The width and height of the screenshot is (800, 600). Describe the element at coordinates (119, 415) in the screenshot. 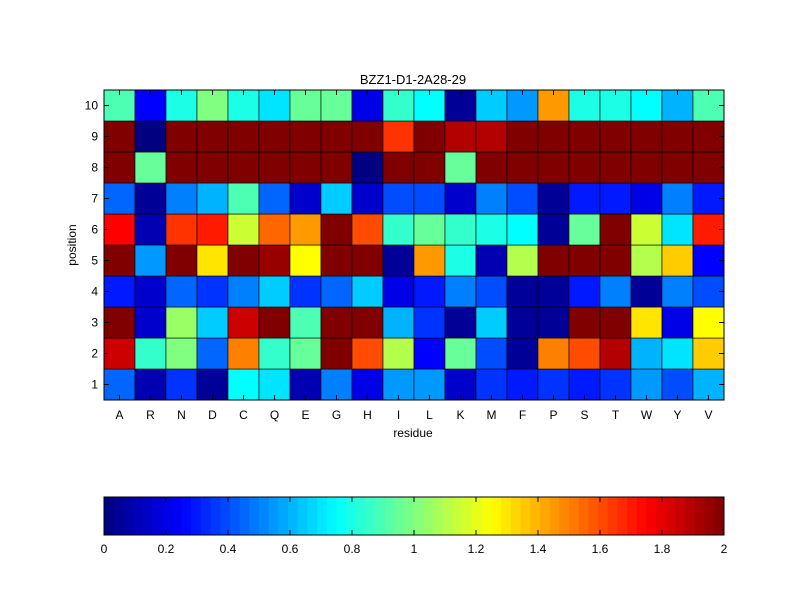

I see `x-tick-label: A` at that location.